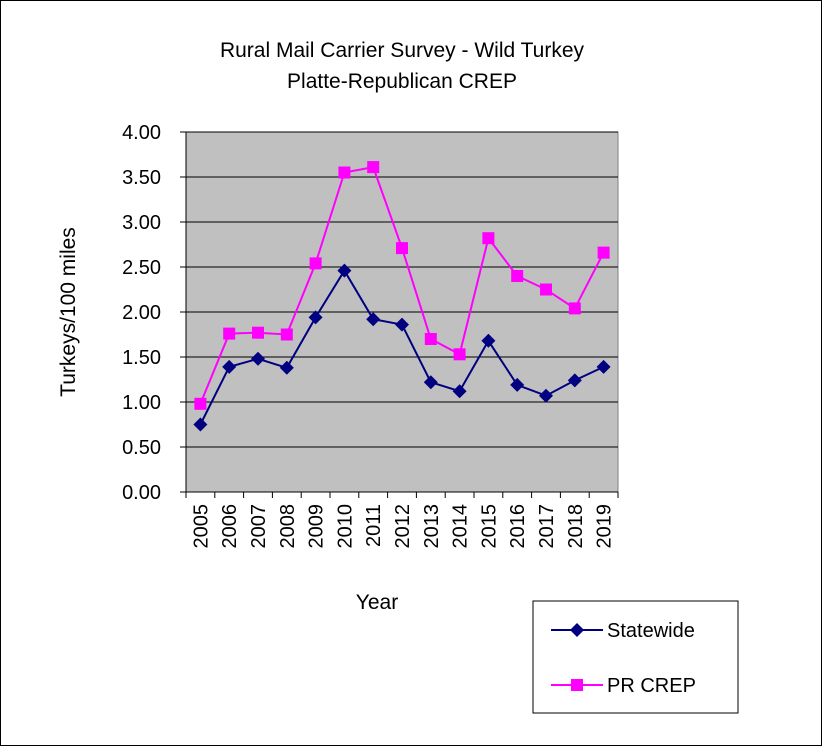  I want to click on legend-label: PR CREP, so click(651, 686).